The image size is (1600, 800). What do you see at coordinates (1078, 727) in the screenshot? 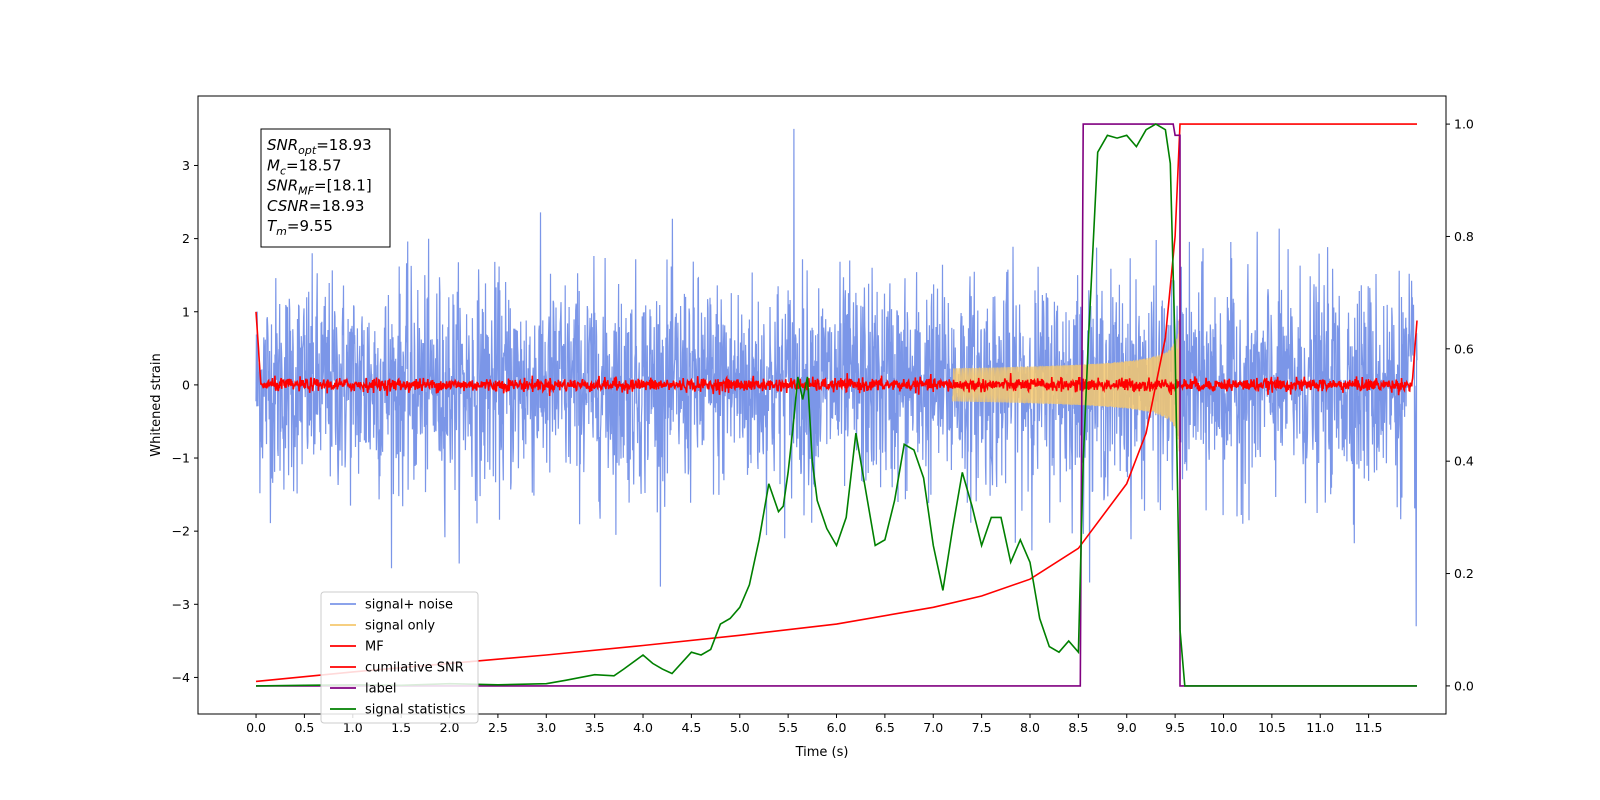
I see `x-tick-label: 8.5` at bounding box center [1078, 727].